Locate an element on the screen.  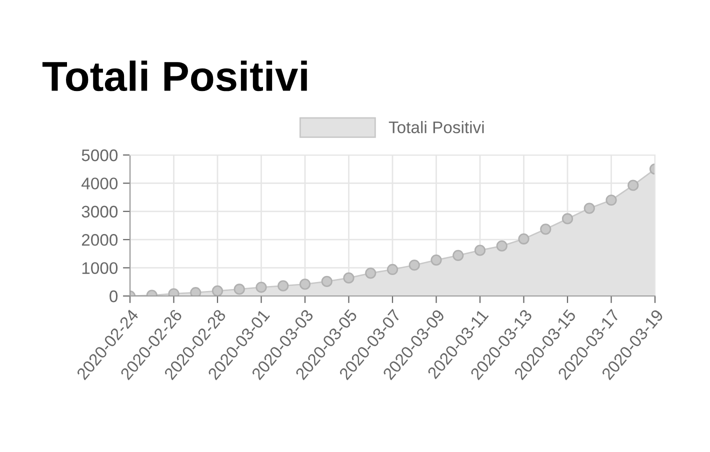
chart-title: Totali Positivi is located at coordinates (174, 76).